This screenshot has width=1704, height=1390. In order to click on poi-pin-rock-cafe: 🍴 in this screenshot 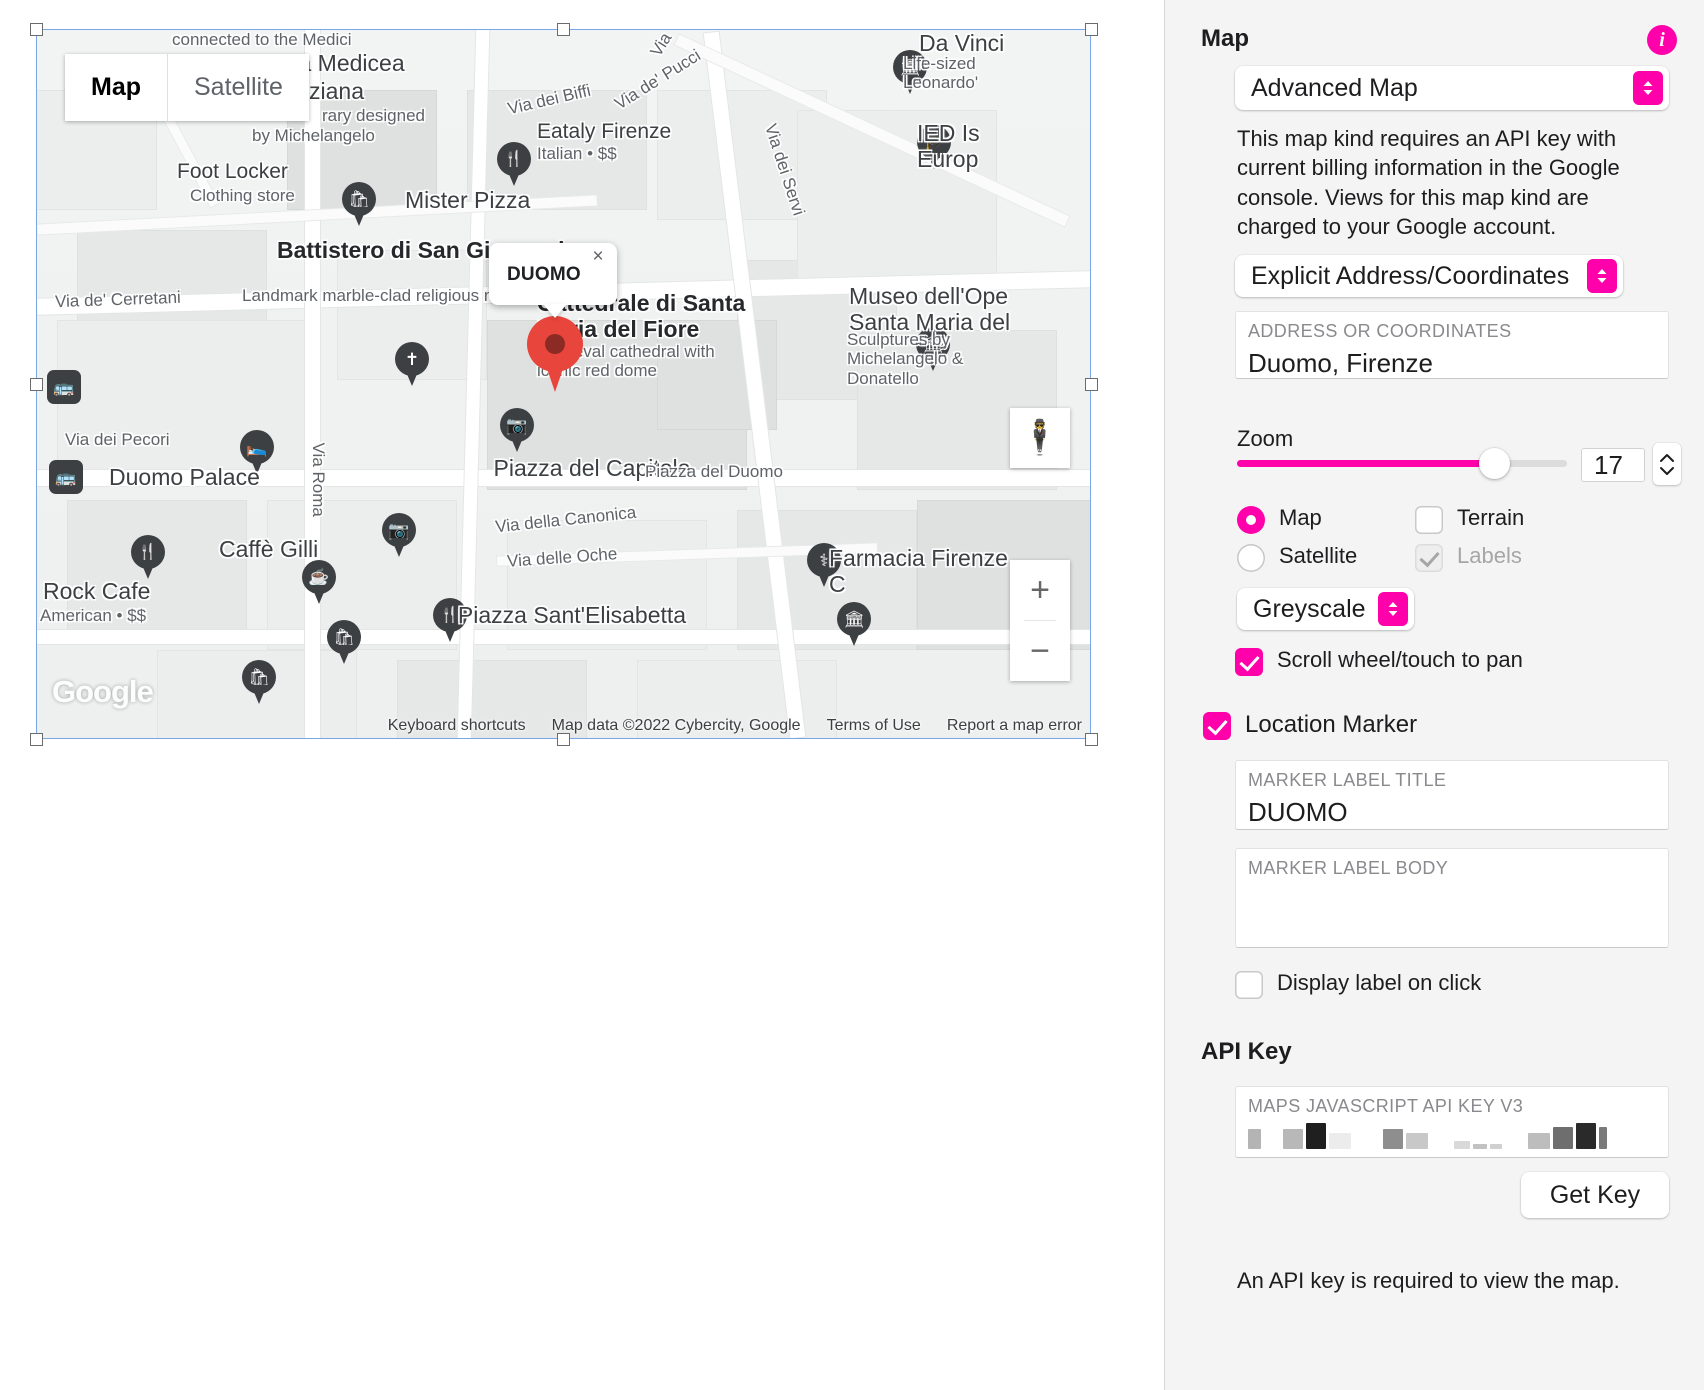, I will do `click(148, 557)`.